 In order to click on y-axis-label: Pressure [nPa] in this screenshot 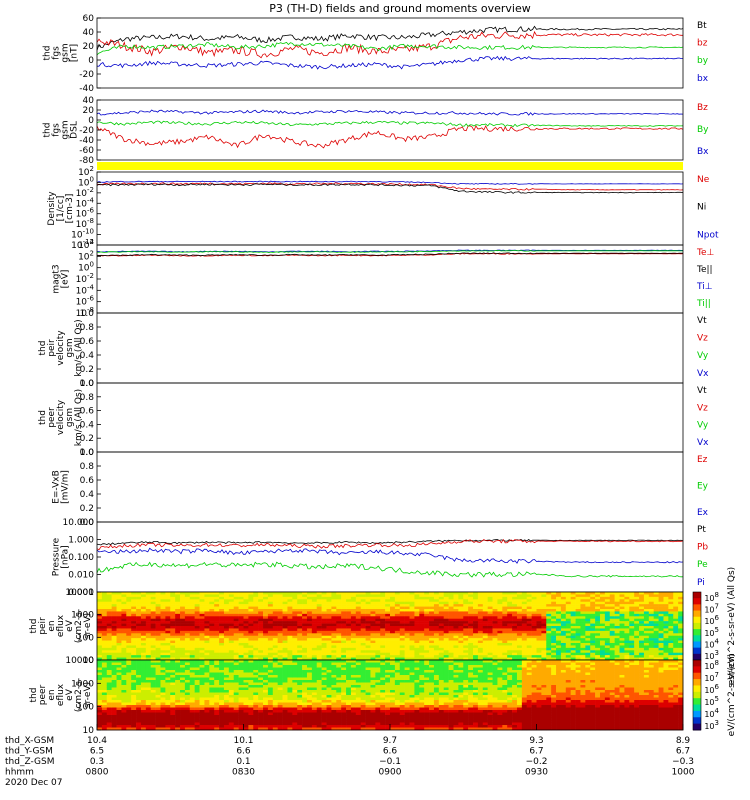, I will do `click(61, 556)`.